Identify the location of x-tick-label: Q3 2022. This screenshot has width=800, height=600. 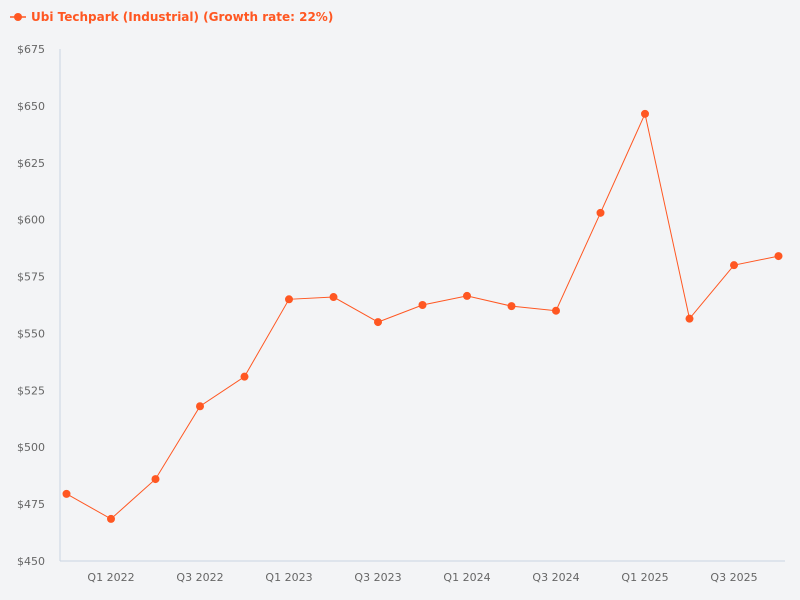
(199, 577).